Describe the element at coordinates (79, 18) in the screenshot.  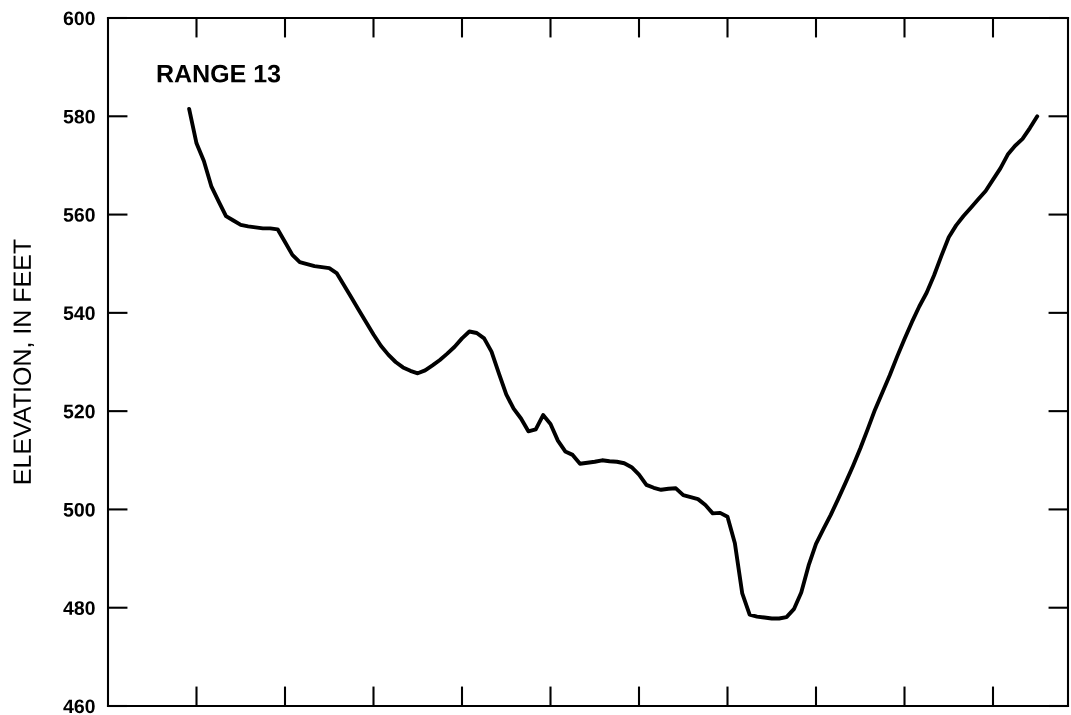
I see `y-tick-label: 600` at that location.